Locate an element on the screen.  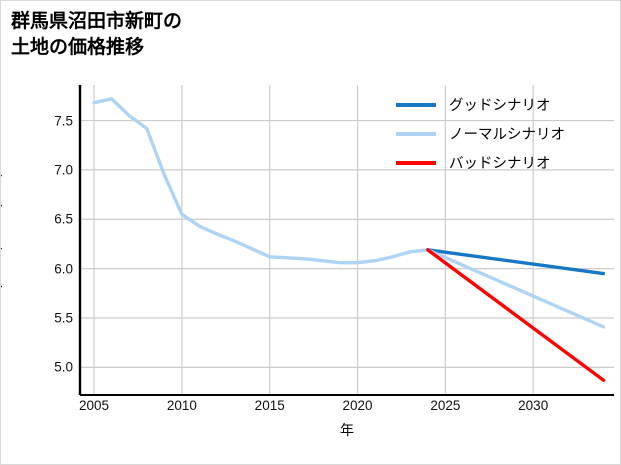
x-tick-label: 2005 is located at coordinates (94, 405).